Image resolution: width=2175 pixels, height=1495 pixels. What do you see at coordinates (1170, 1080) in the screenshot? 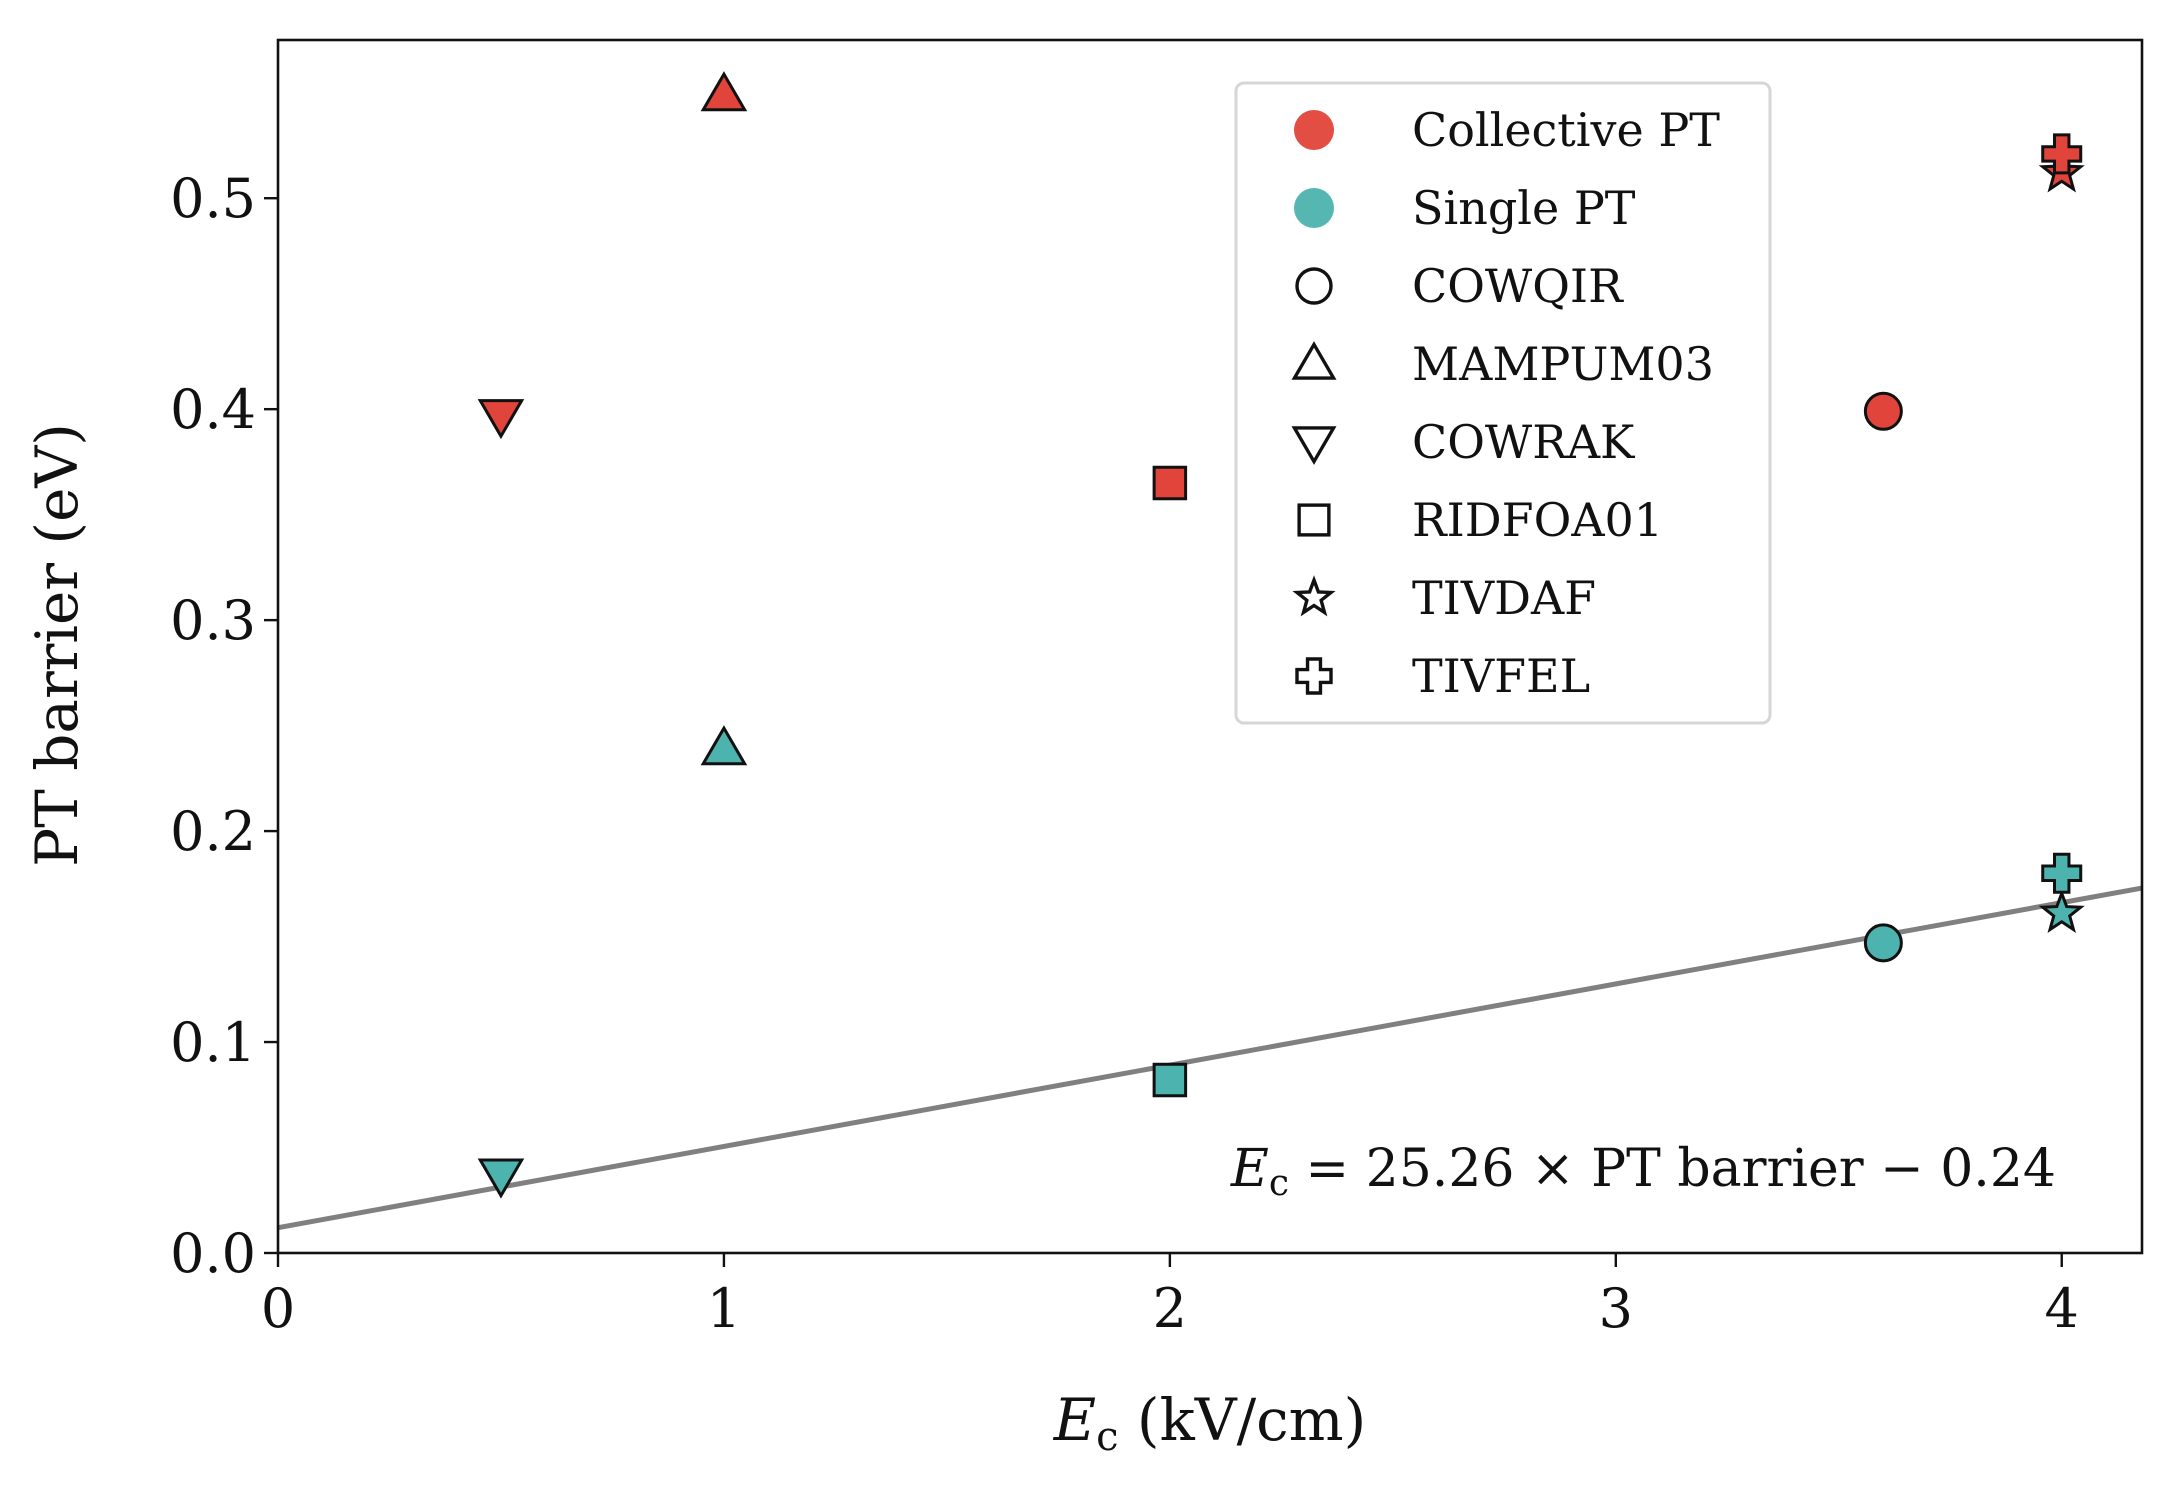
I see `data-point-single-ridfoa01` at bounding box center [1170, 1080].